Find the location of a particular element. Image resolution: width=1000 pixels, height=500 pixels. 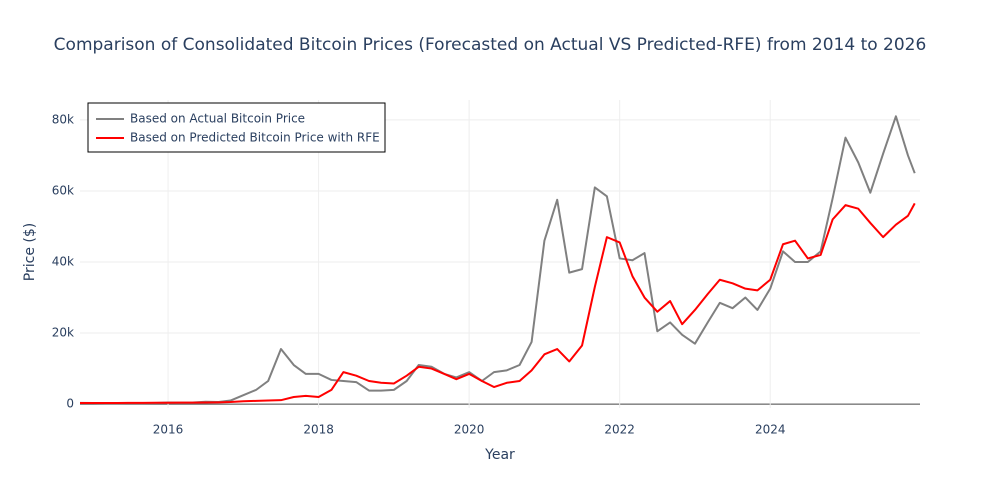

x-tick-label: 2022 is located at coordinates (619, 430).